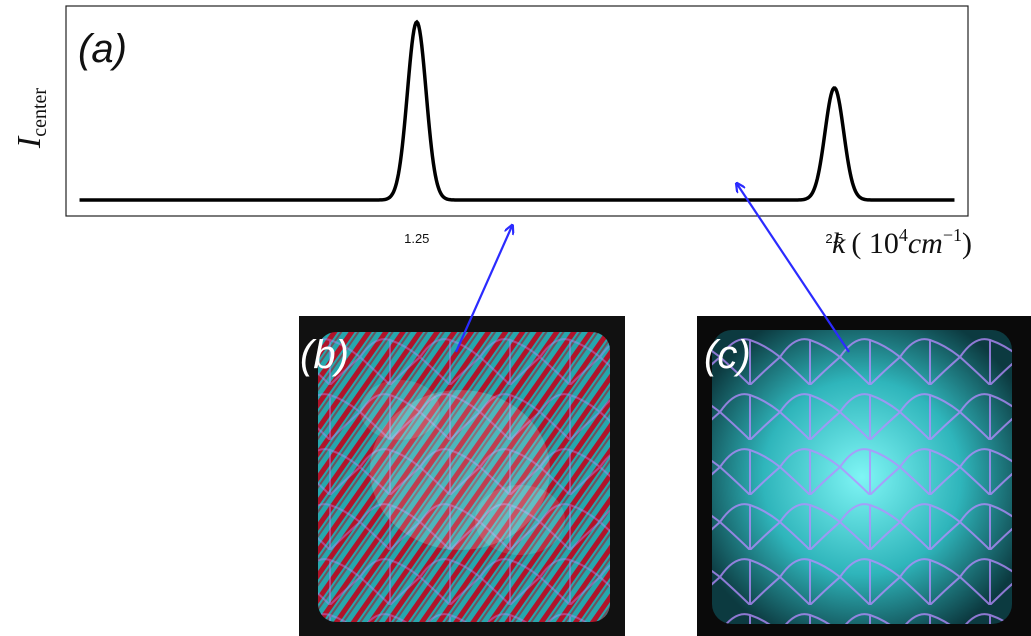  I want to click on x-axis-label-var: k, so click(839, 243).